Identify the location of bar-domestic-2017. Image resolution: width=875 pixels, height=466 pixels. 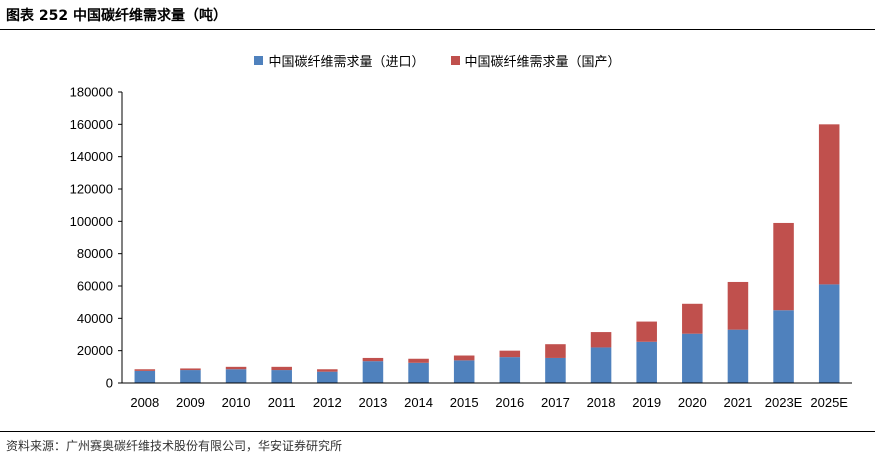
(555, 351).